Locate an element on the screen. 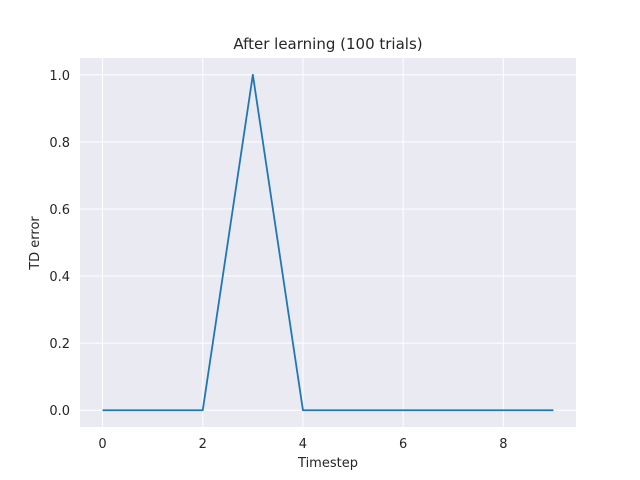 Image resolution: width=640 pixels, height=480 pixels. x-tick-label: 4 is located at coordinates (303, 444).